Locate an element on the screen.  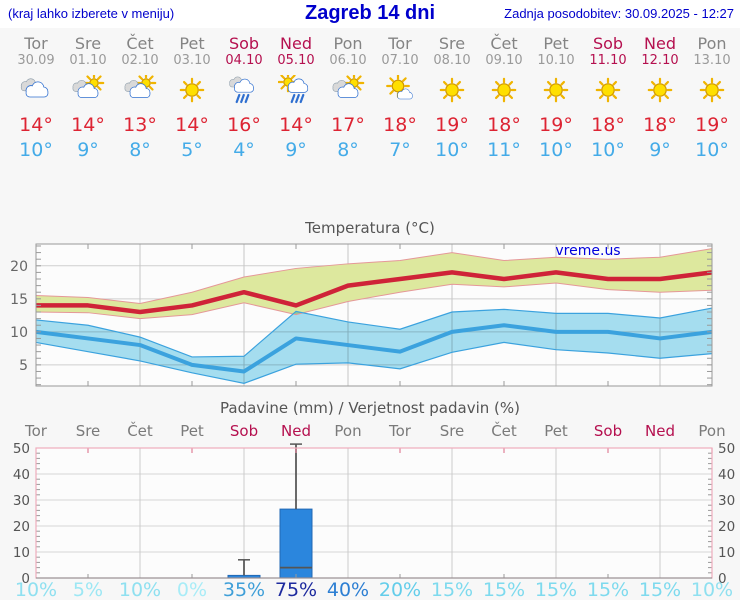
day-date-label: 02.10 is located at coordinates (140, 60).